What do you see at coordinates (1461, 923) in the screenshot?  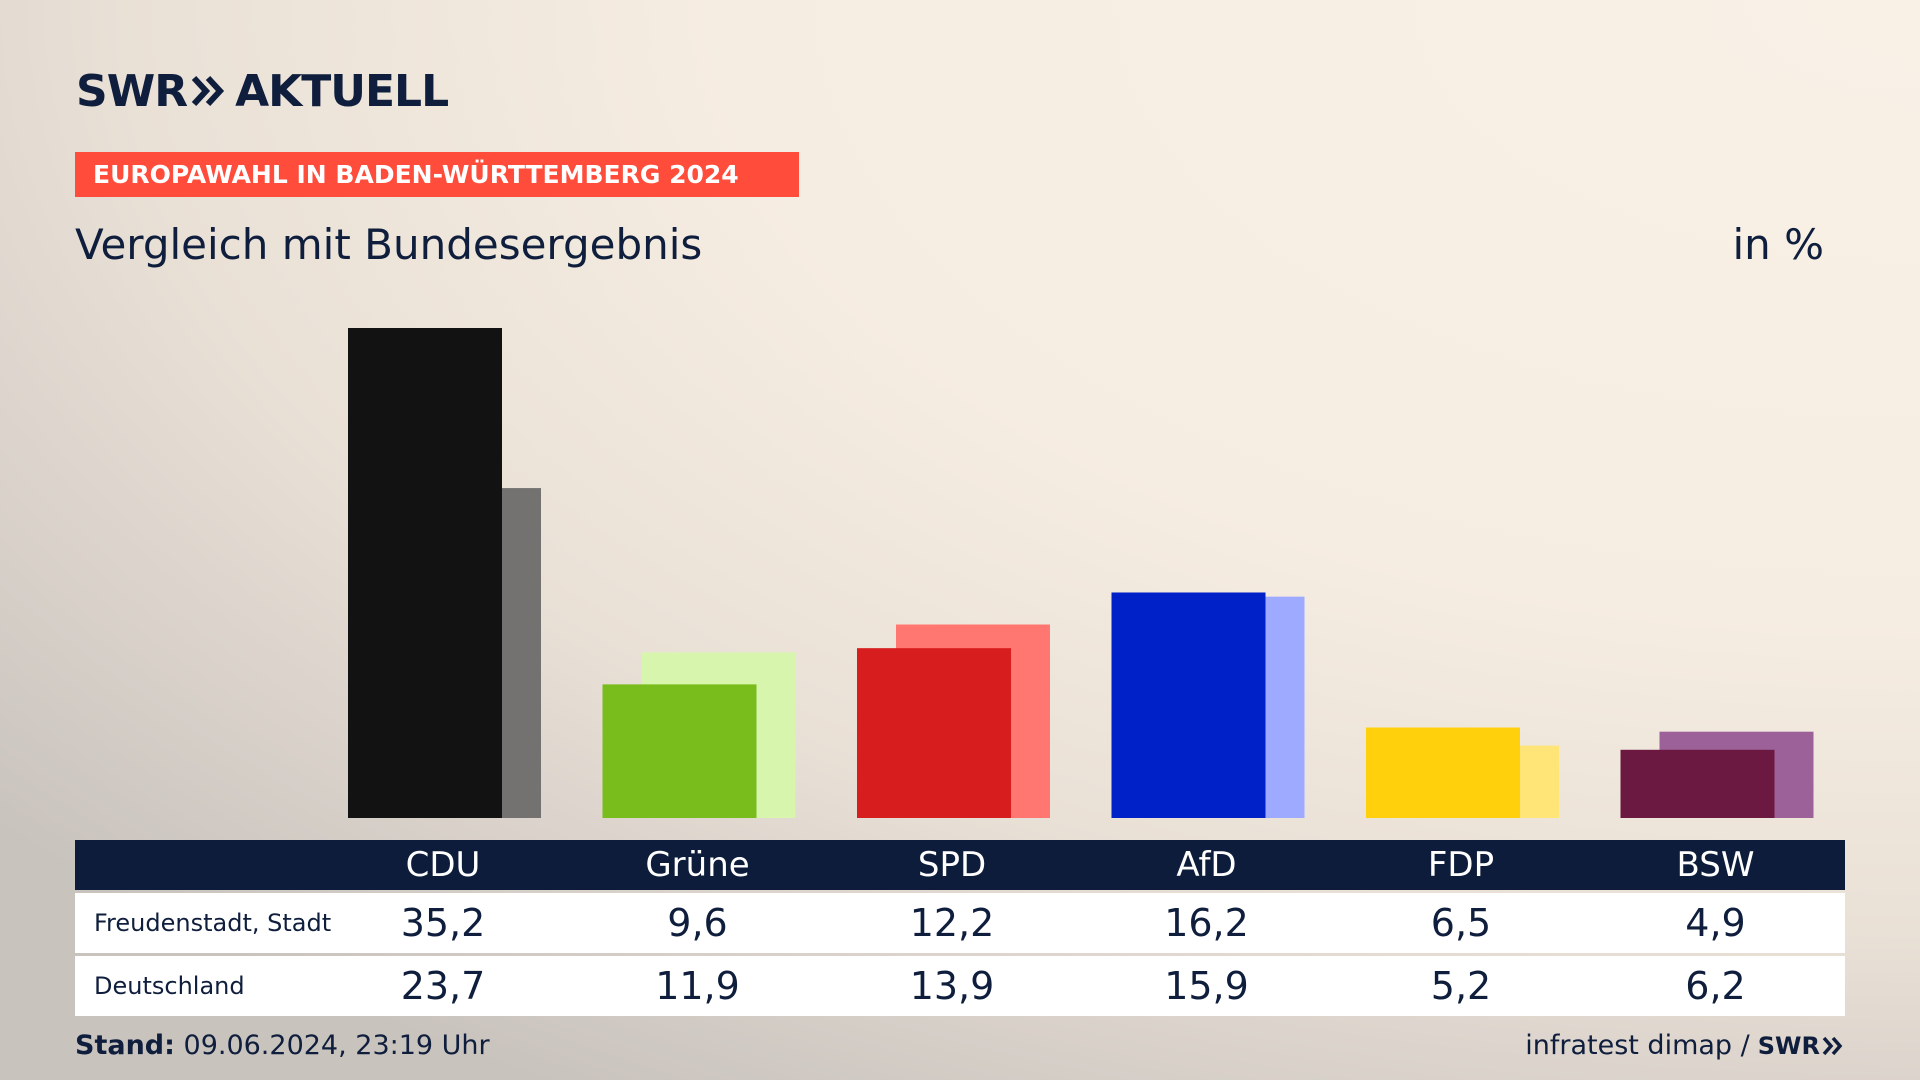 I see `value-cell-fdp: 6,5` at bounding box center [1461, 923].